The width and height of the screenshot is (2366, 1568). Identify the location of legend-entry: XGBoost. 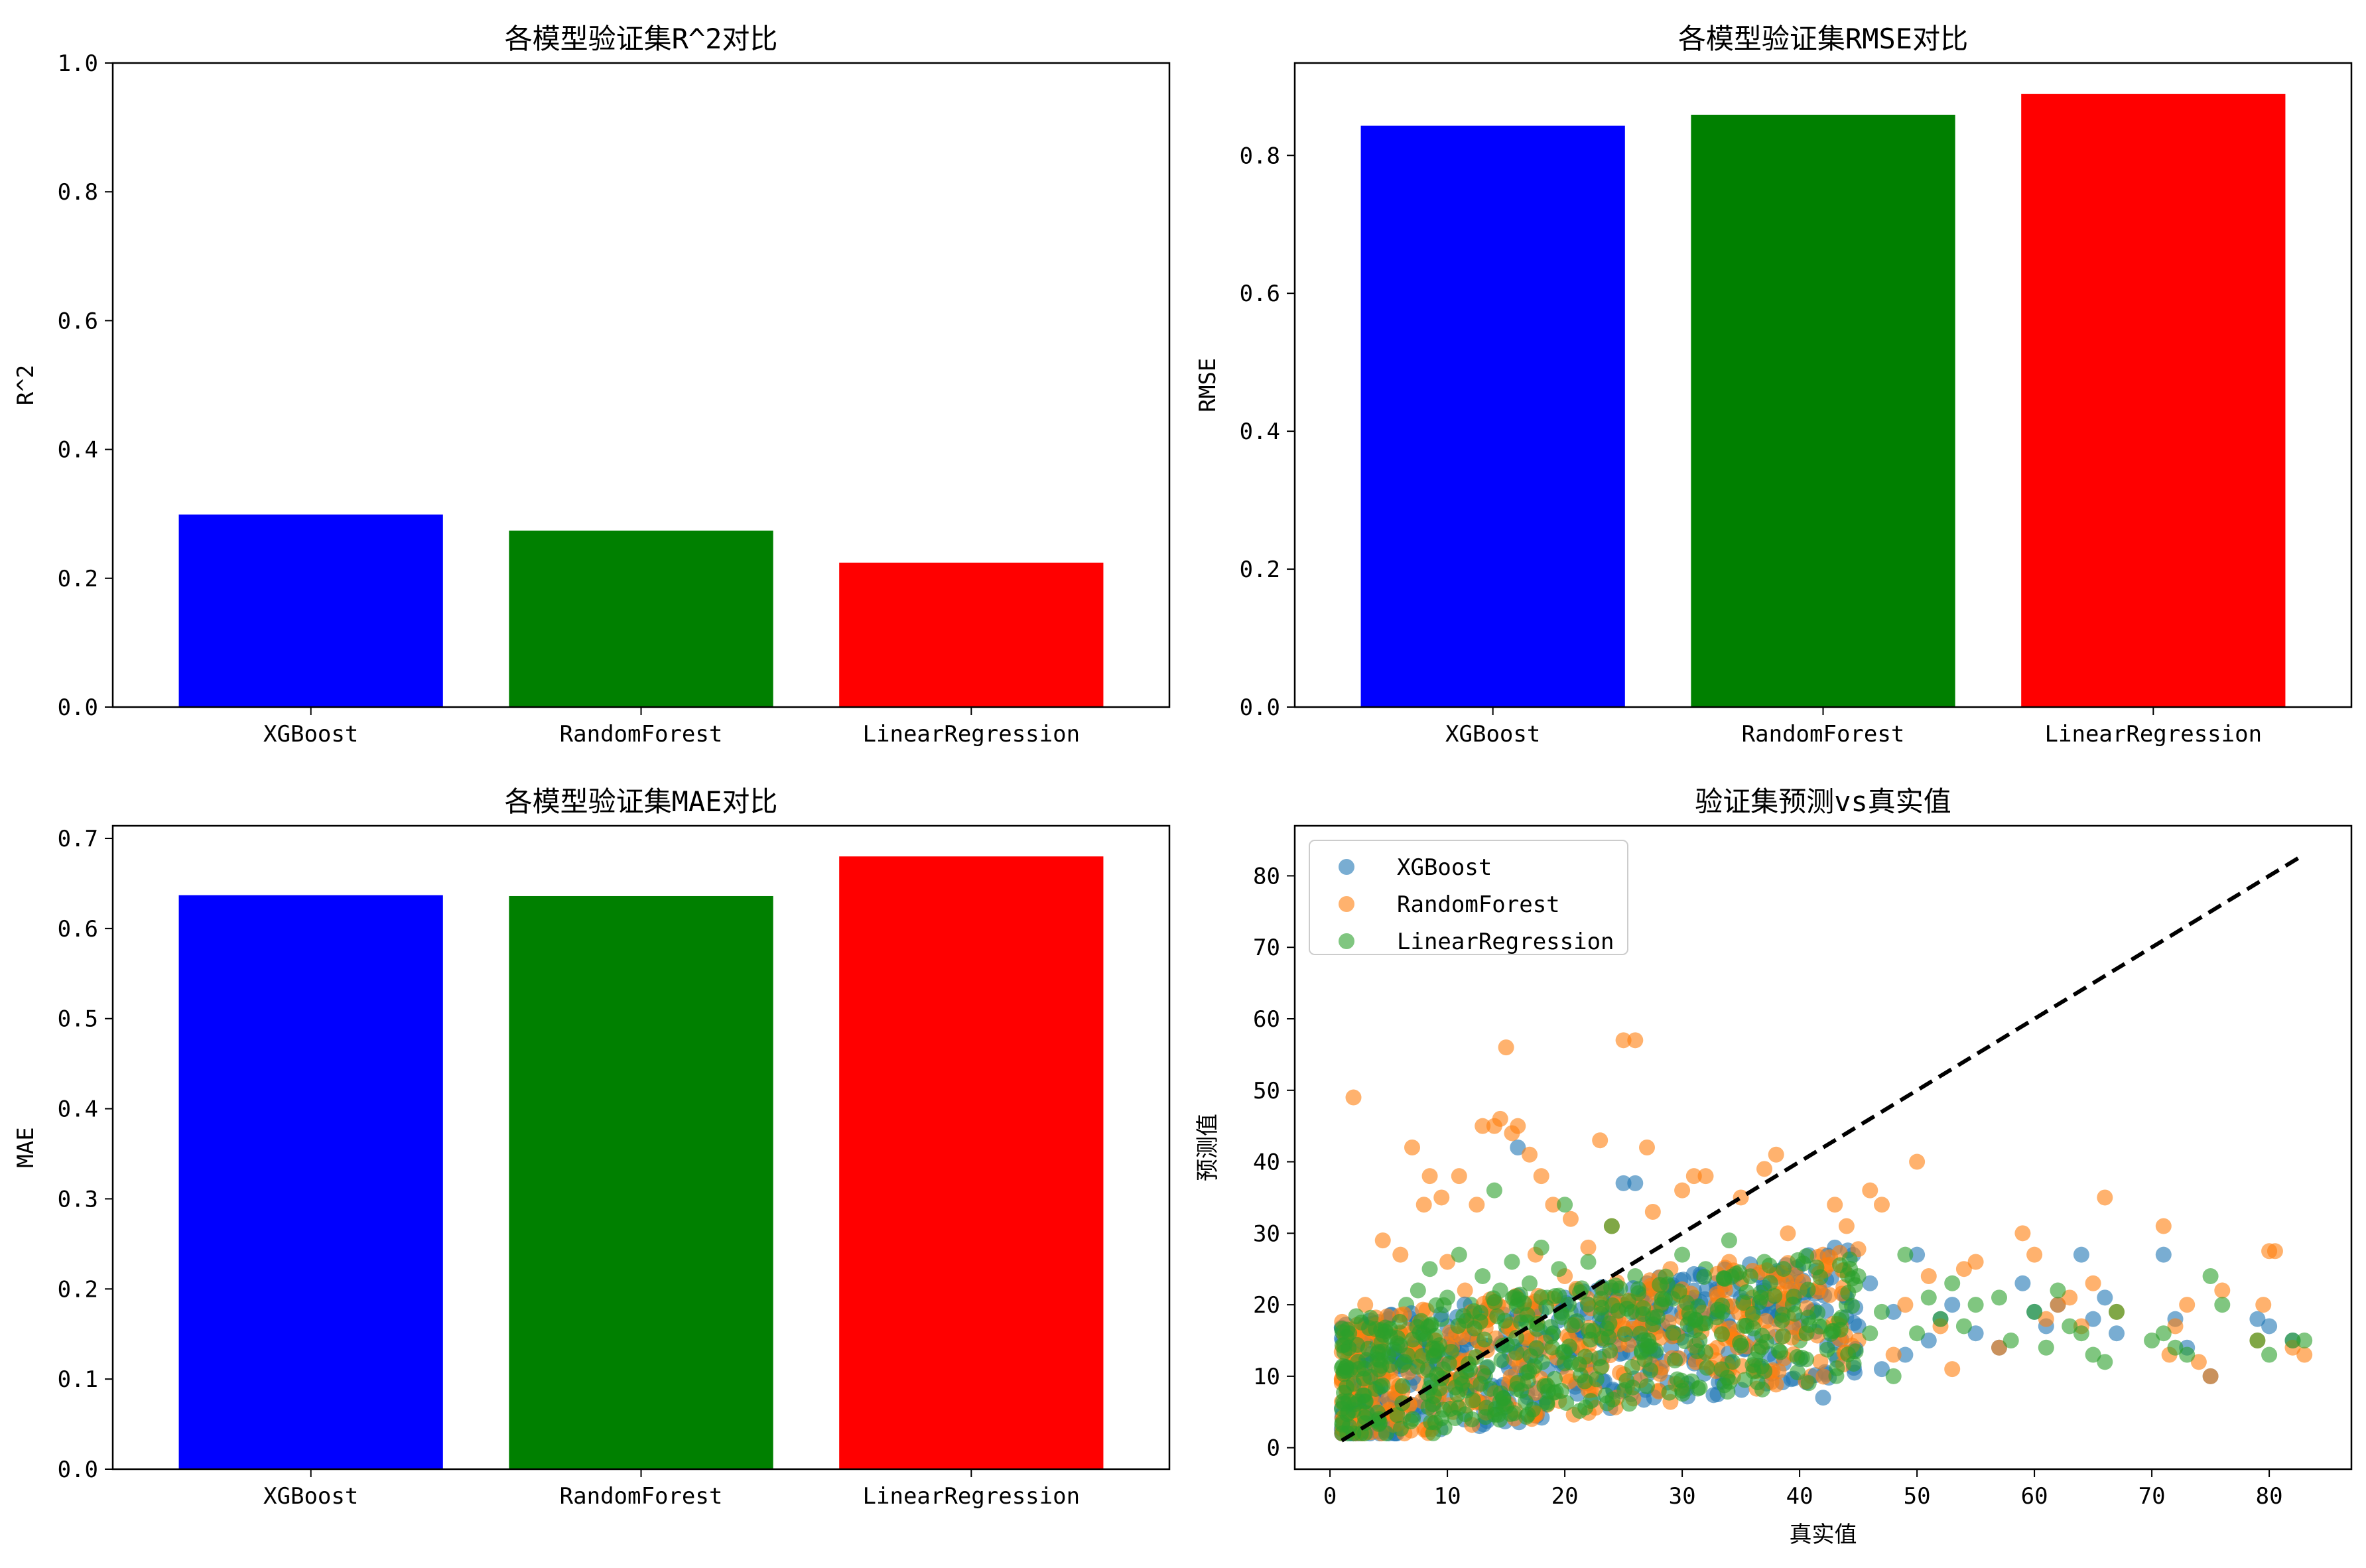
(1444, 867).